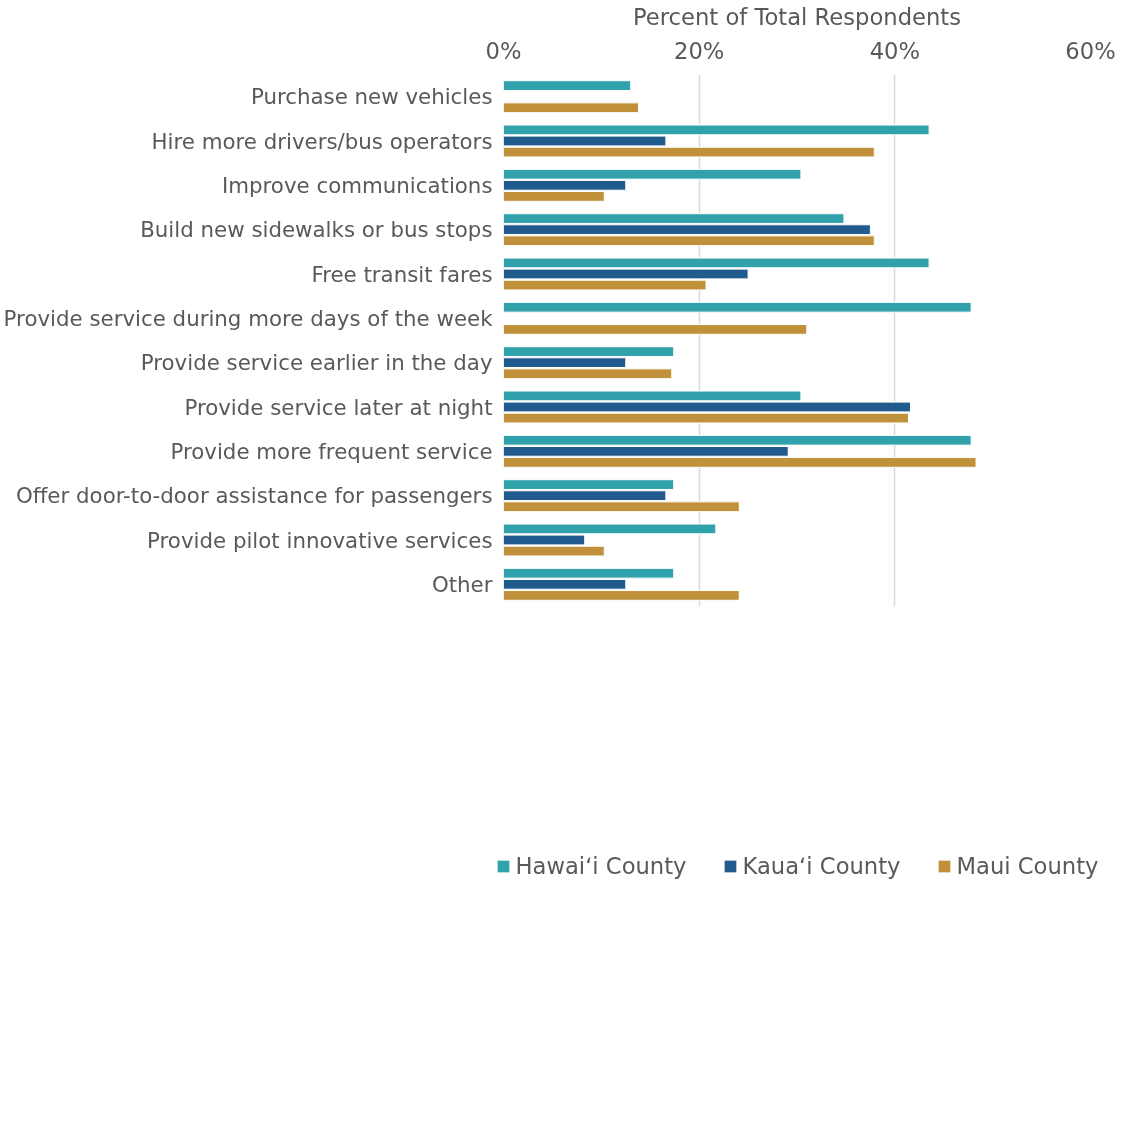 The image size is (1128, 1134). What do you see at coordinates (248, 318) in the screenshot?
I see `y-tick-label: Provide service during more days of the week` at bounding box center [248, 318].